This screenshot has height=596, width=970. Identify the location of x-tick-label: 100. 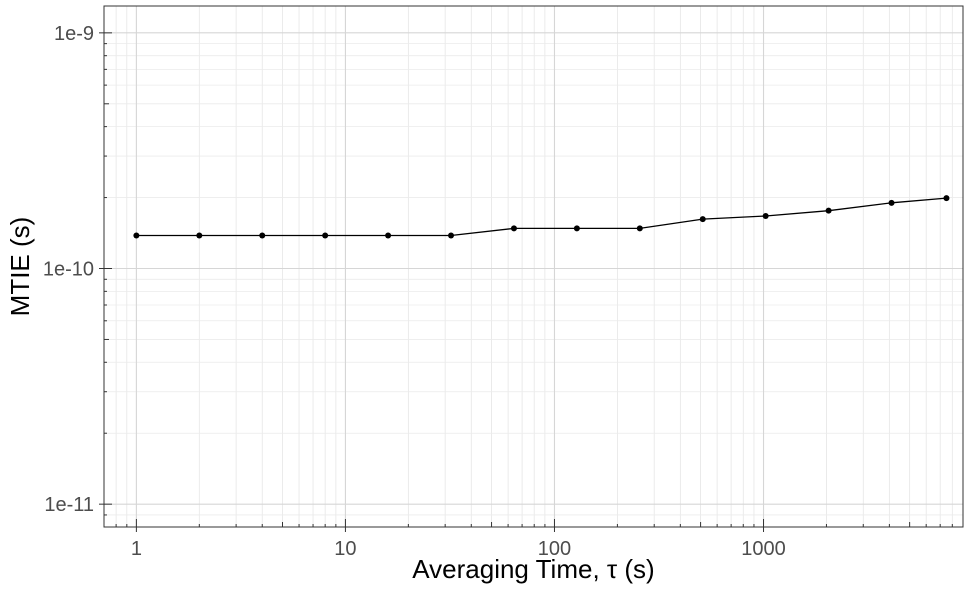
(554, 549).